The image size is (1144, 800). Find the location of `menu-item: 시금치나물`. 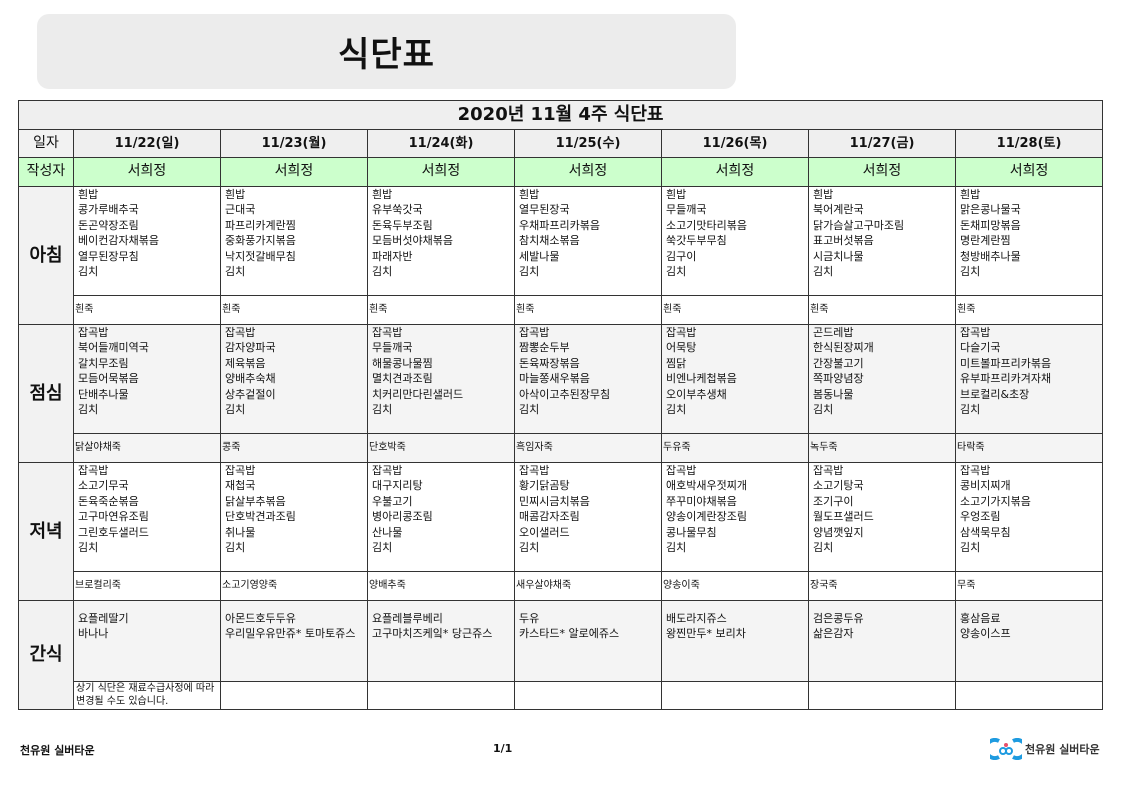

menu-item: 시금치나물 is located at coordinates (838, 256).